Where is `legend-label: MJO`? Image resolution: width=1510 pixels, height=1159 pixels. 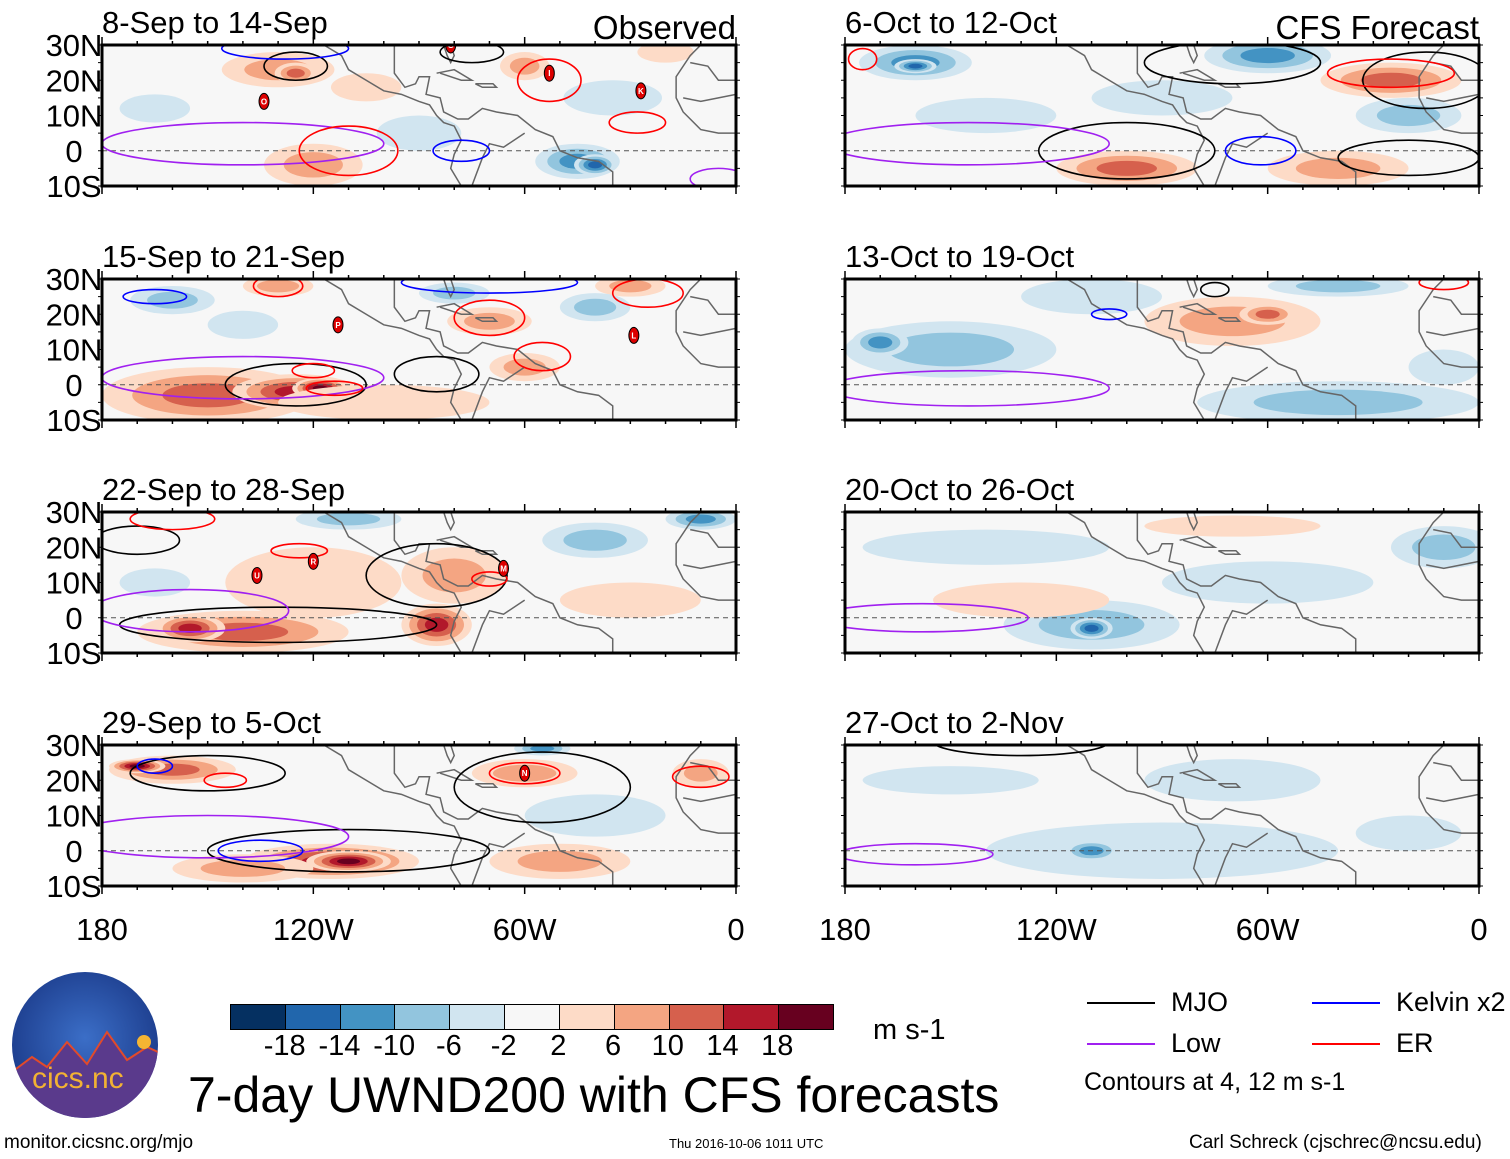
legend-label: MJO is located at coordinates (1199, 1002).